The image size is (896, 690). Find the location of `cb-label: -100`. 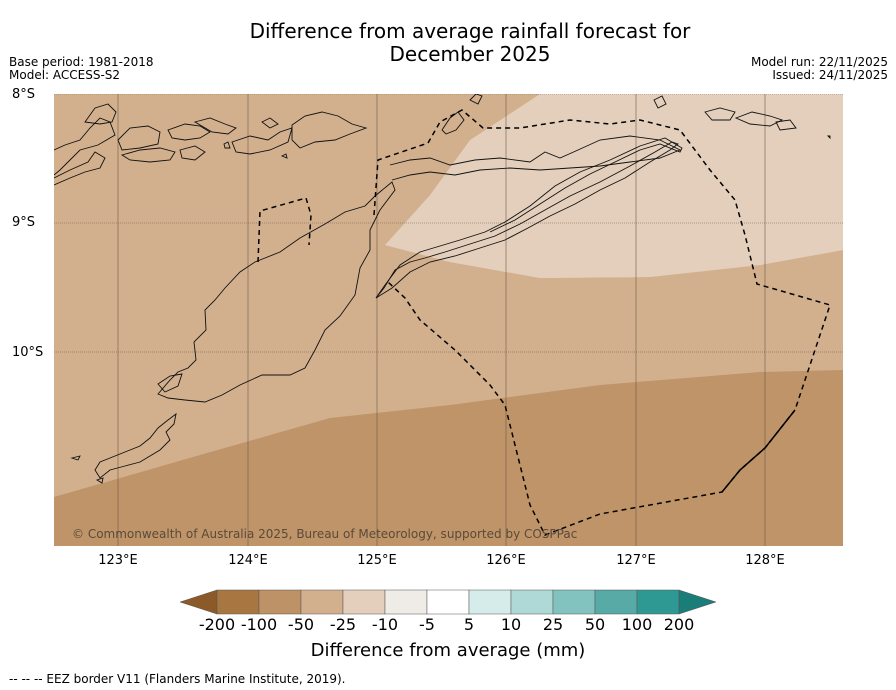

cb-label: -100 is located at coordinates (259, 624).